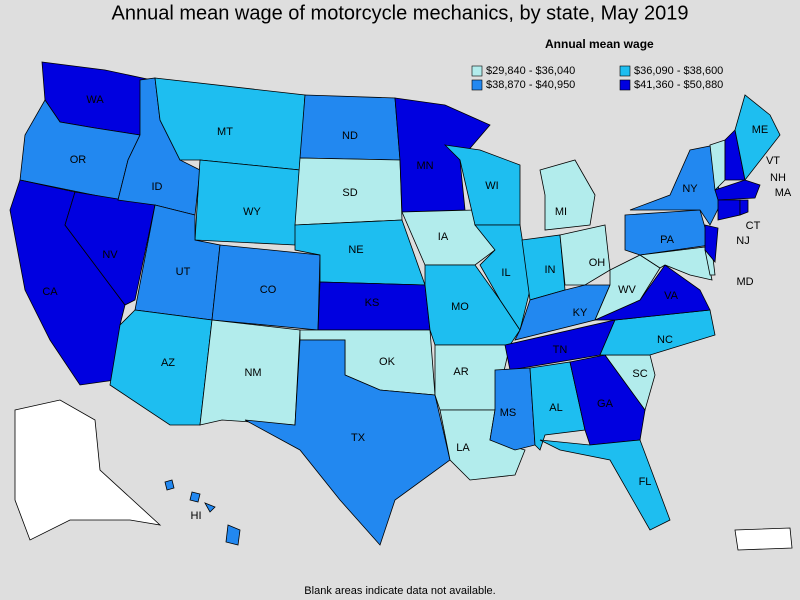 The width and height of the screenshot is (800, 600). Describe the element at coordinates (399, 591) in the screenshot. I see `footnote: Blank areas indicate data not available.` at that location.